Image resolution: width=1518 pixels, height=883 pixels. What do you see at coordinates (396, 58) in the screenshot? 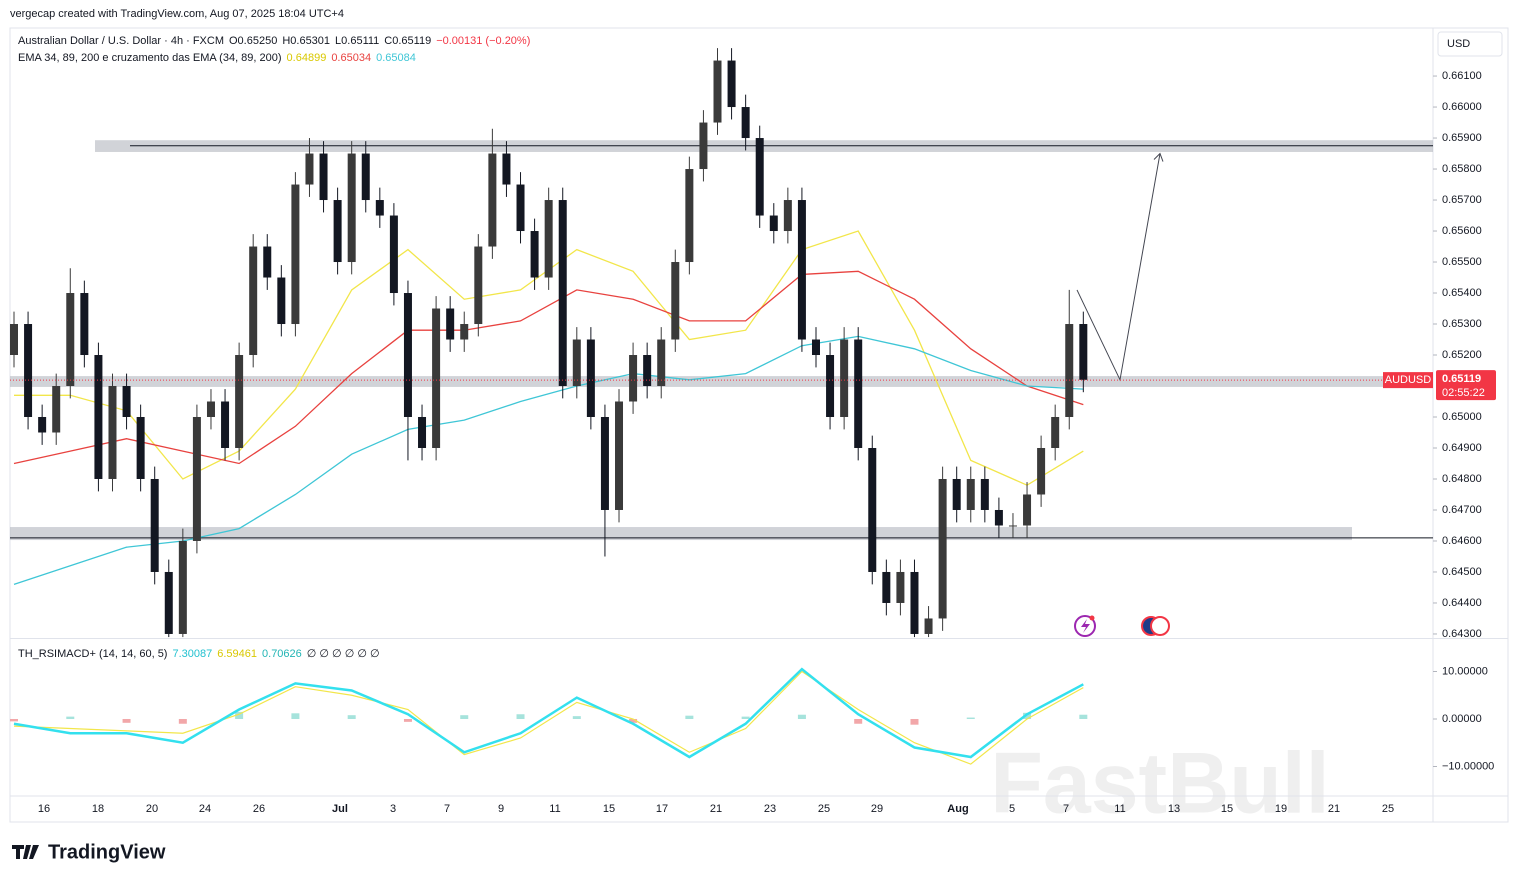
I see `ema-value: 0.65084` at bounding box center [396, 58].